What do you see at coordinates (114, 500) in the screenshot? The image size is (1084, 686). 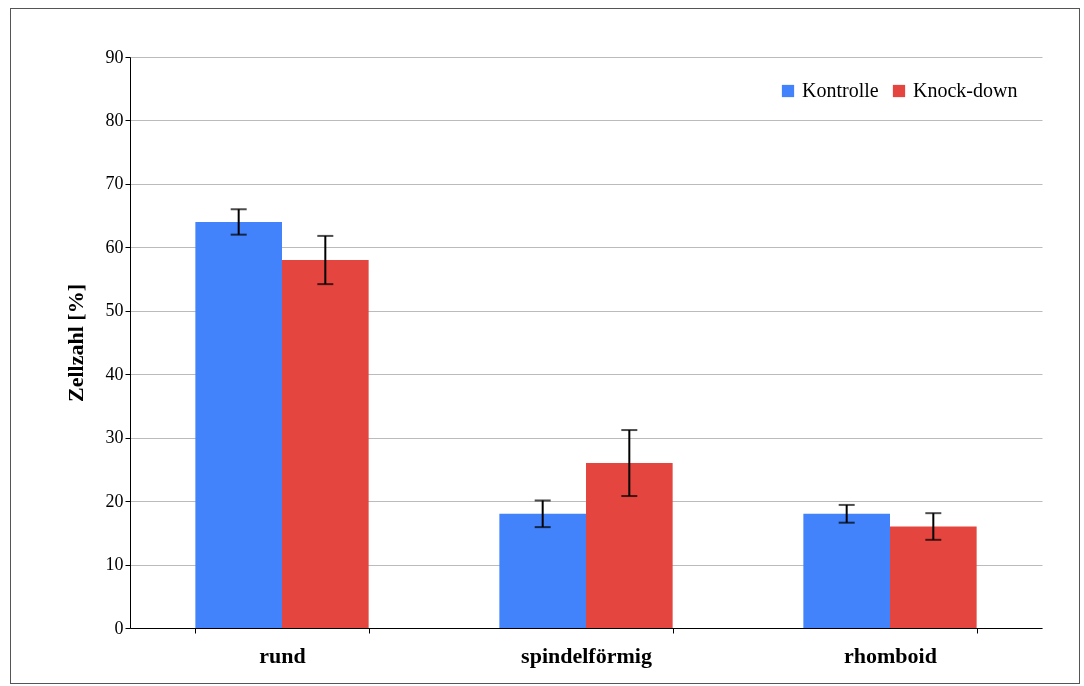 I see `y-tick-label: 20` at bounding box center [114, 500].